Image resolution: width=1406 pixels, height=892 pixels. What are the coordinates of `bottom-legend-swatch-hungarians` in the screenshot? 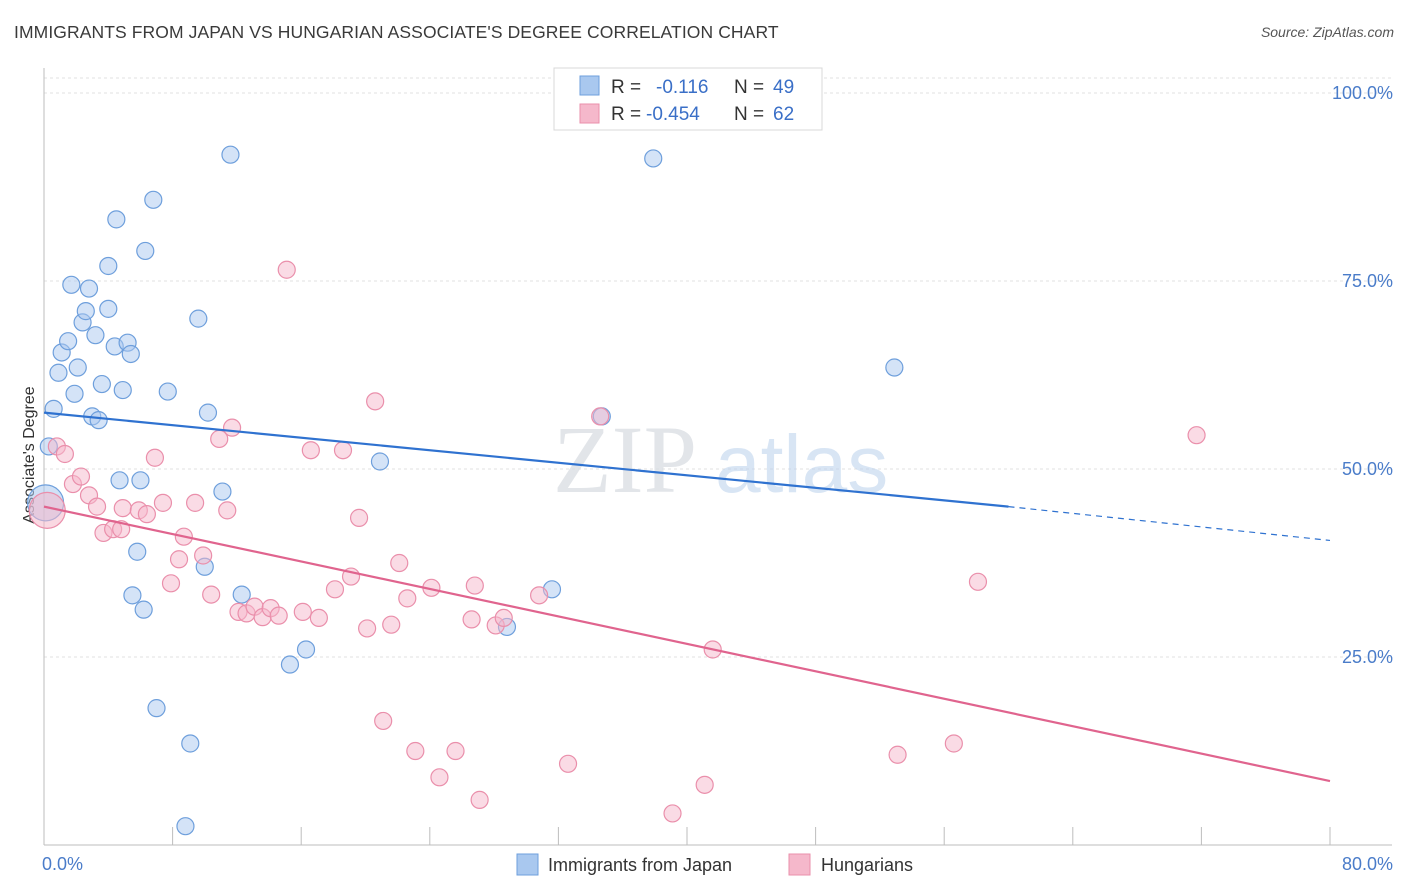 It's located at (799, 864).